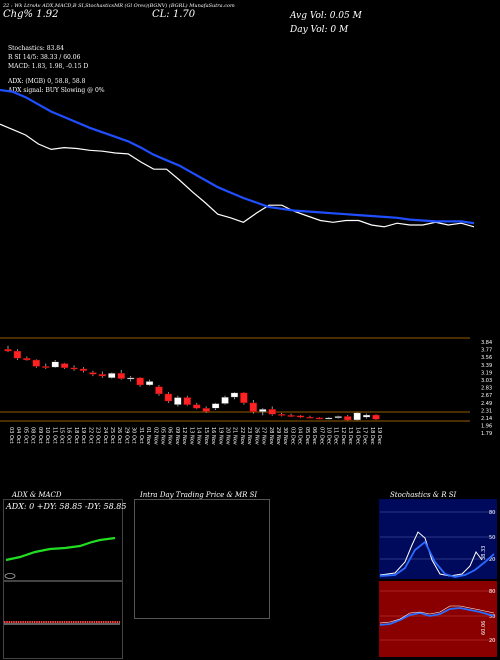 This screenshot has height=660, width=500. What do you see at coordinates (300, 436) in the screenshot?
I see `date-tick: 04 Dec` at bounding box center [300, 436].